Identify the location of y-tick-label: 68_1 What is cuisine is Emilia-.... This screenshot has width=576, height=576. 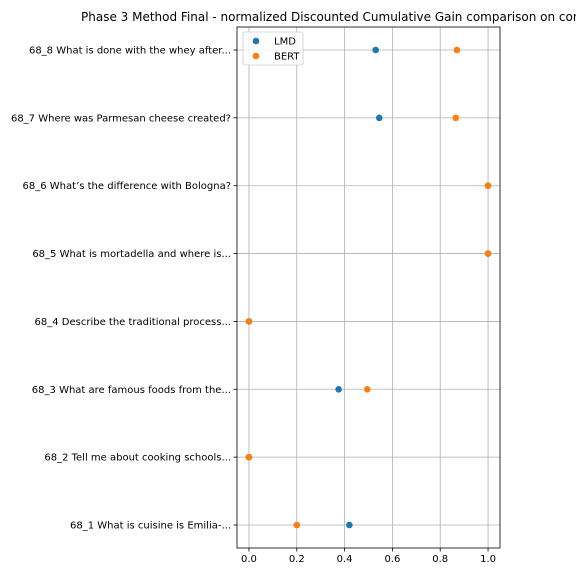
(150, 526).